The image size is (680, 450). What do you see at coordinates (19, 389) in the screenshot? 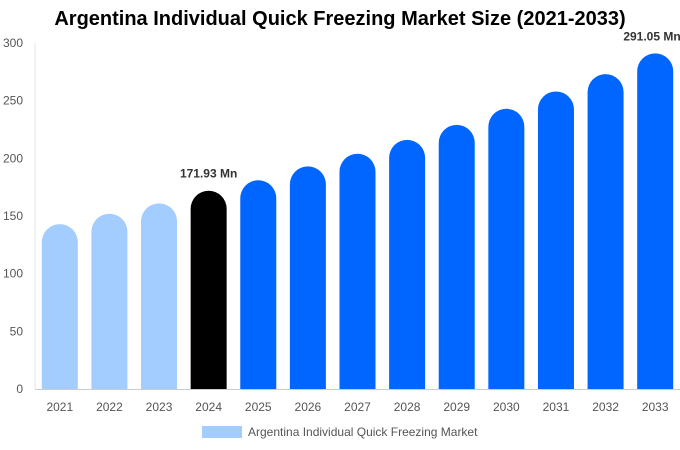
I see `y-tick-label: 0` at bounding box center [19, 389].